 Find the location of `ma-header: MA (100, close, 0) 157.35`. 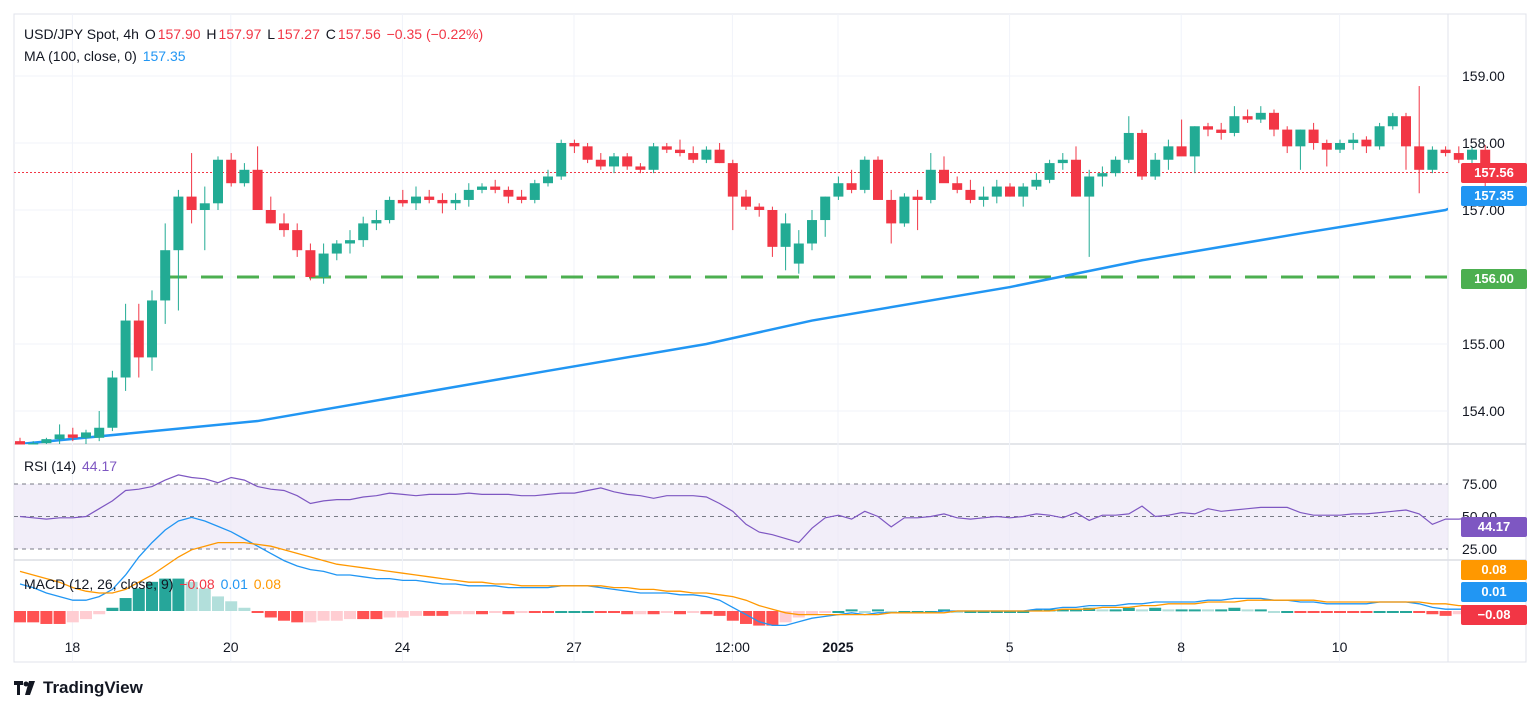

ma-header: MA (100, close, 0) 157.35 is located at coordinates (106, 56).